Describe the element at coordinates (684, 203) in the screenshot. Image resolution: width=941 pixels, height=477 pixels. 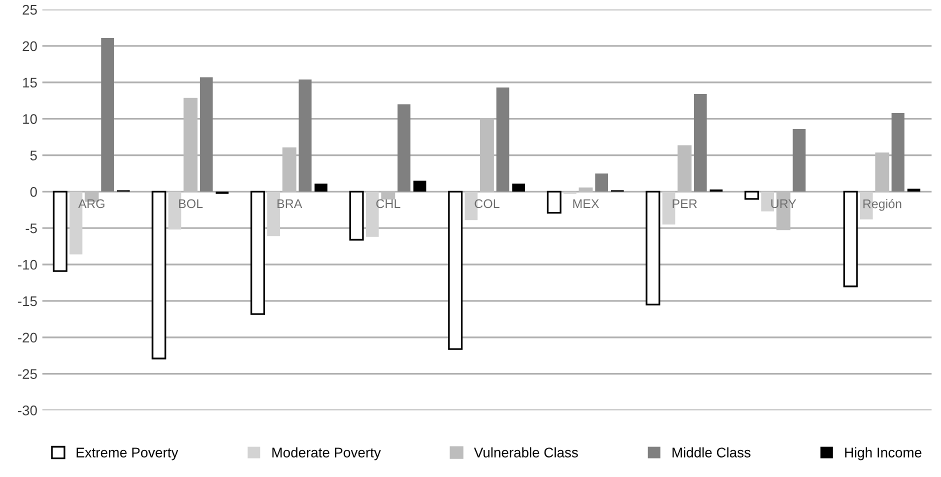
I see `x-tick-label: PER` at that location.